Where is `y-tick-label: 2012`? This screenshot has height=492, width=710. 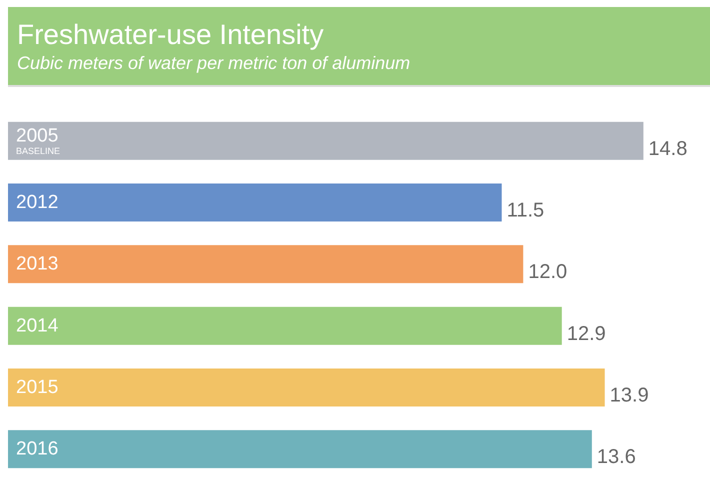 y-tick-label: 2012 is located at coordinates (37, 202).